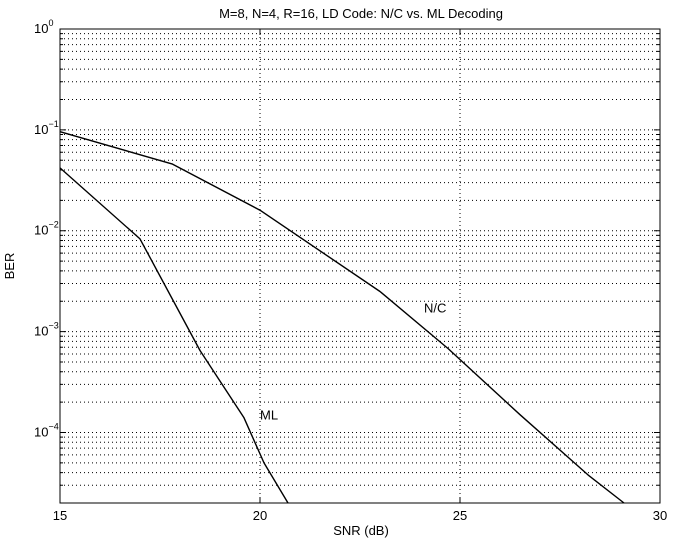  Describe the element at coordinates (53, 124) in the screenshot. I see `y-tick-exponent: −1` at that location.